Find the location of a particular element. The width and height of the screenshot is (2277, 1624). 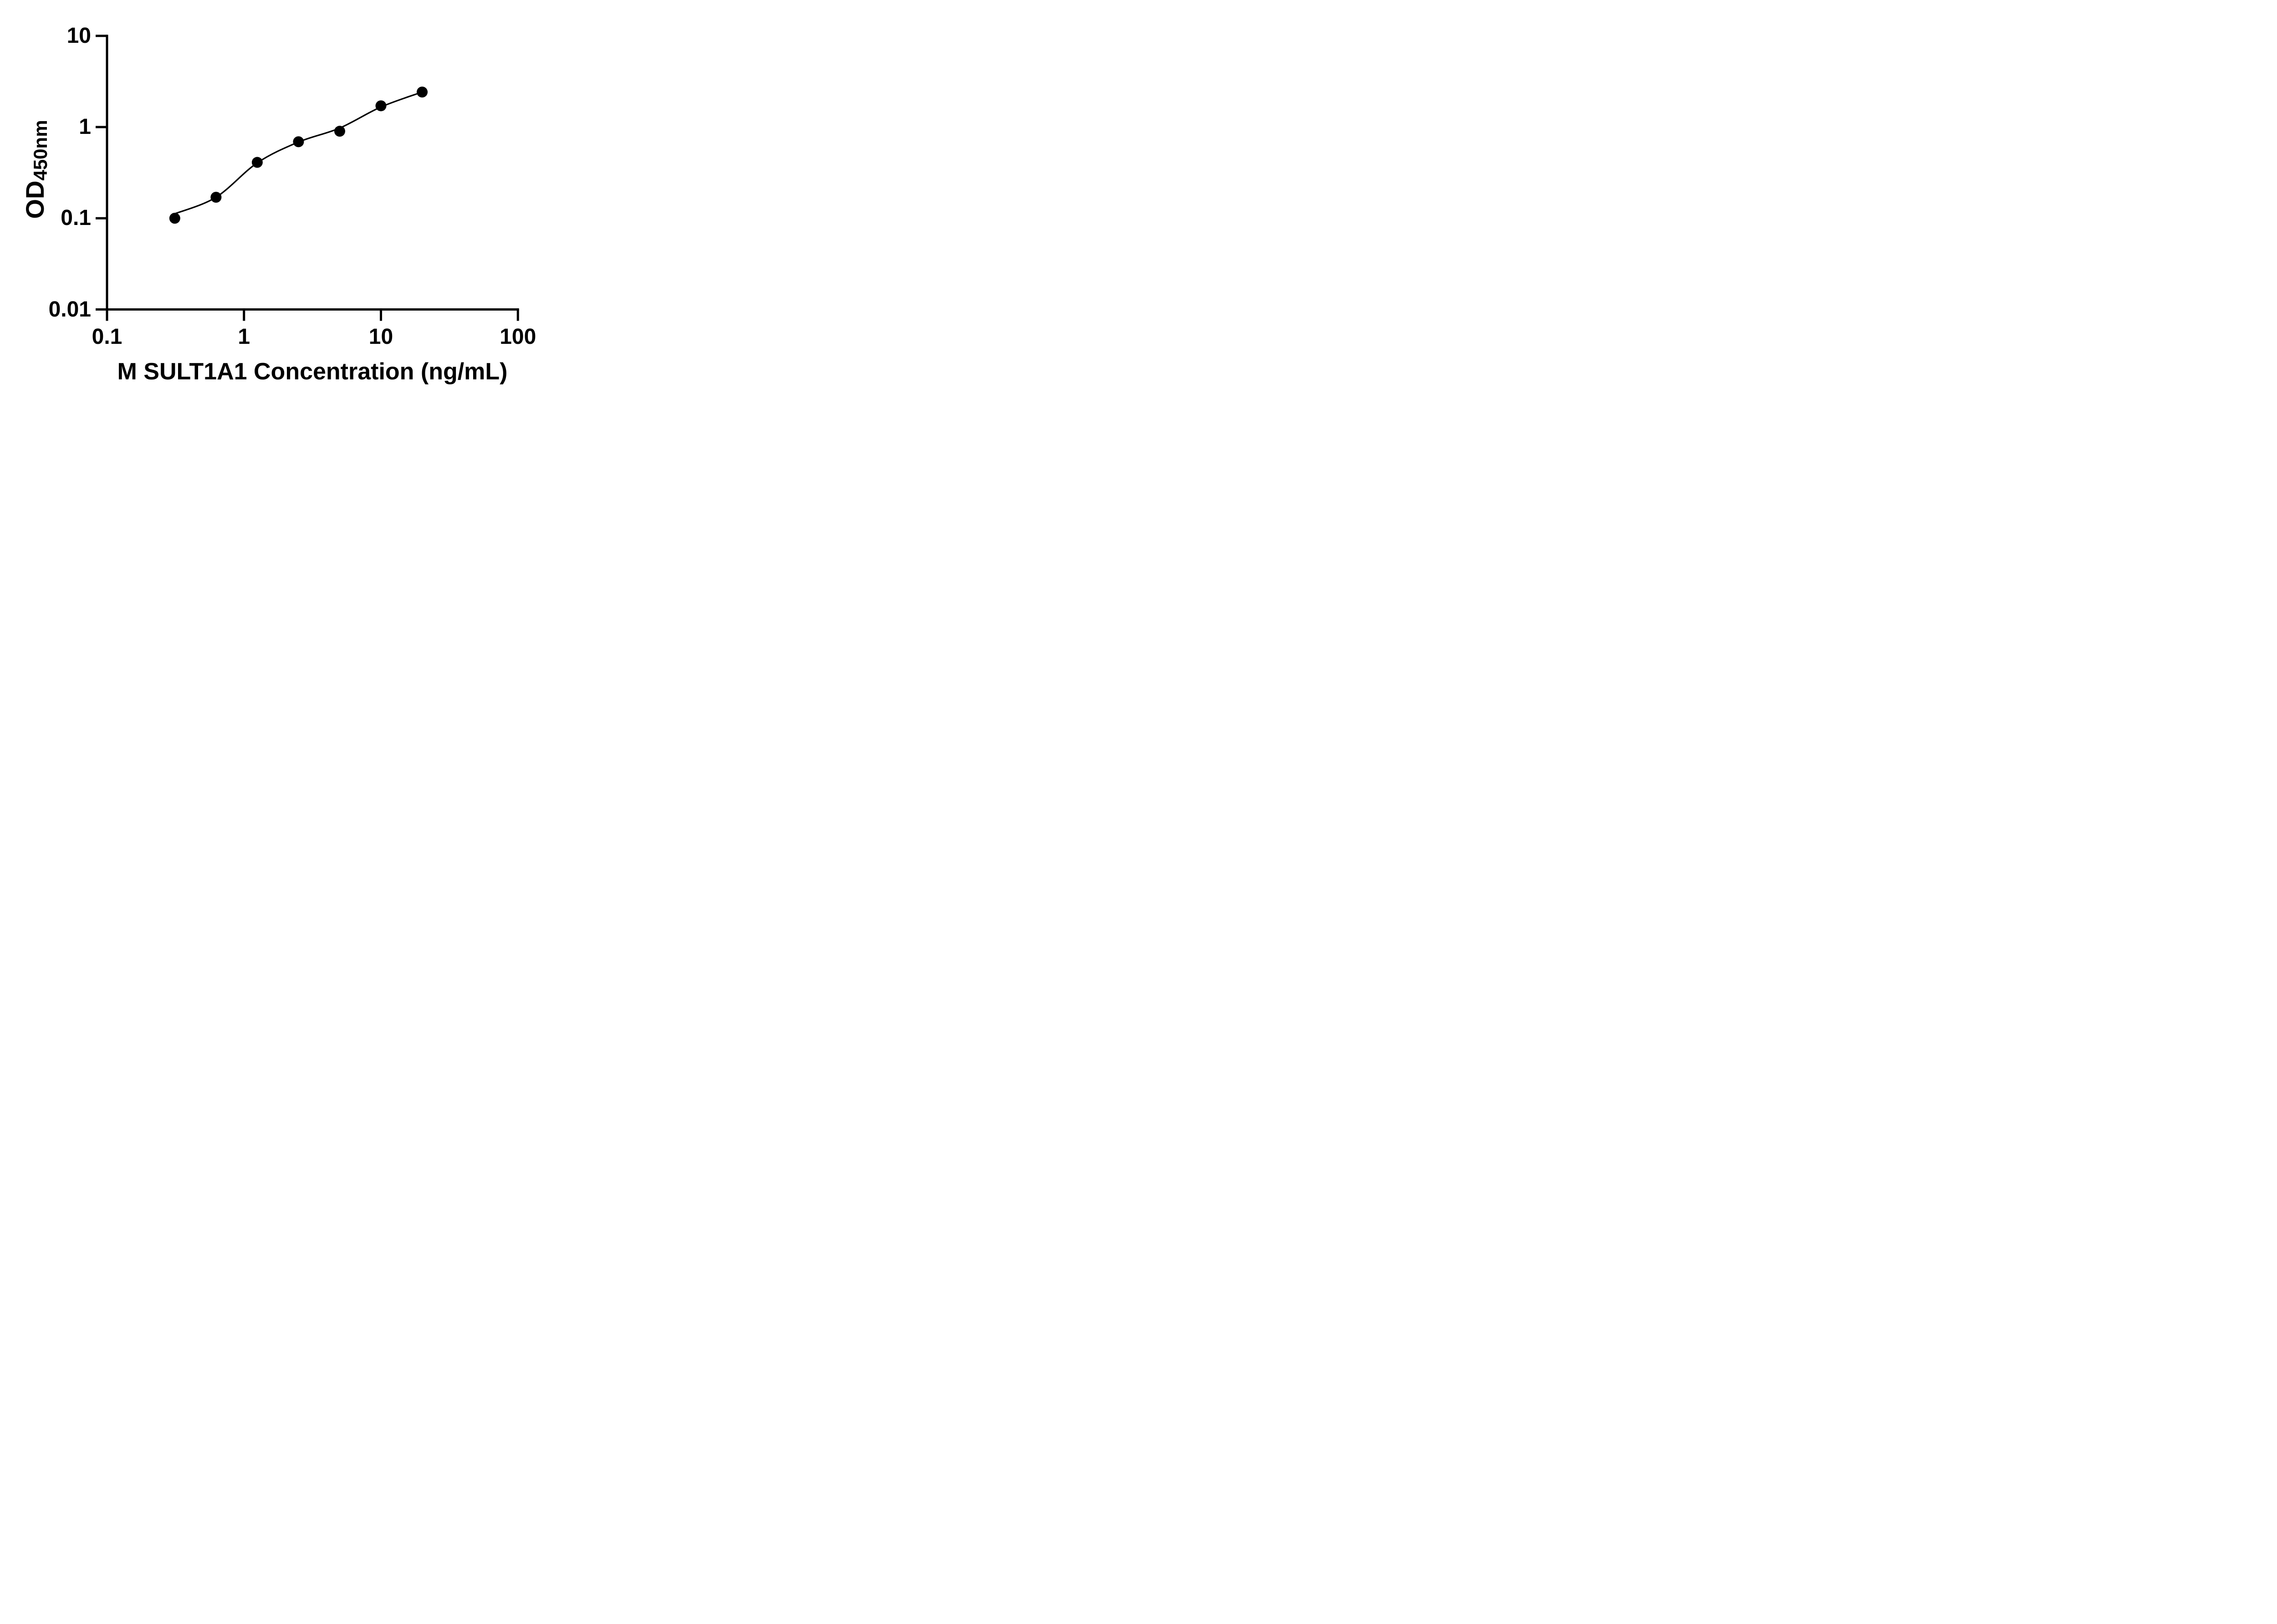

y-axis-title-main: OD is located at coordinates (35, 199).